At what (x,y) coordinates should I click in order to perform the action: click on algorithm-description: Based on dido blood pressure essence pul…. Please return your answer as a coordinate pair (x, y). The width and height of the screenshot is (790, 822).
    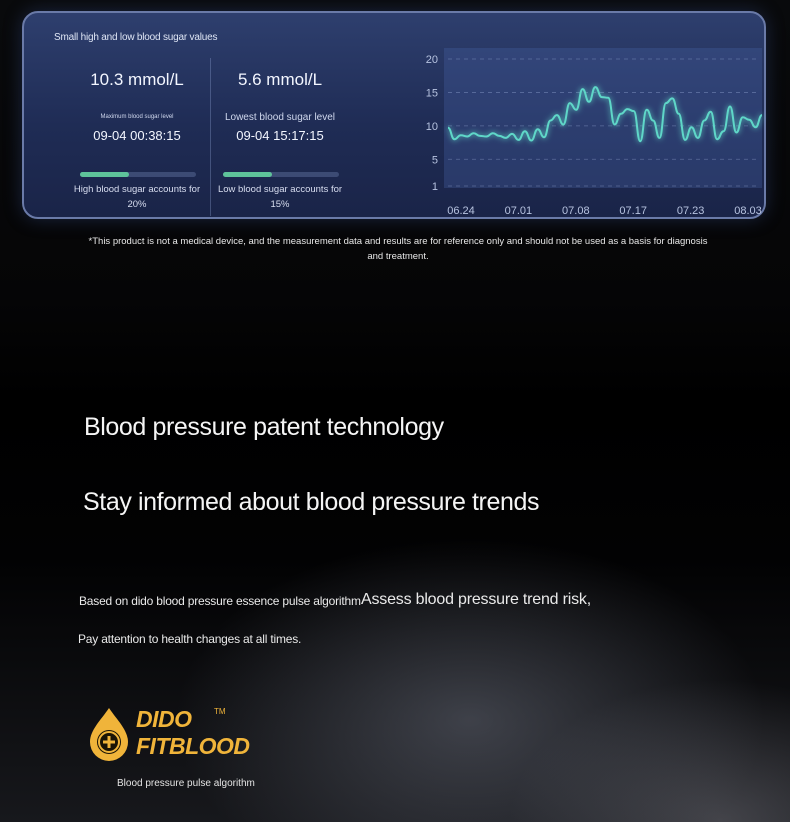
    Looking at the image, I should click on (220, 601).